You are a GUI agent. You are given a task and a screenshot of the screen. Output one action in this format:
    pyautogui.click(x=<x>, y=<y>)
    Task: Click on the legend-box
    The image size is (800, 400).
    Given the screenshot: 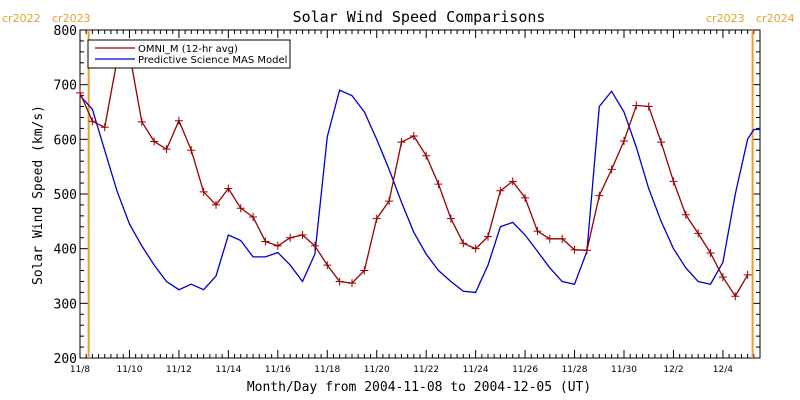 What is the action you would take?
    pyautogui.click(x=189, y=54)
    